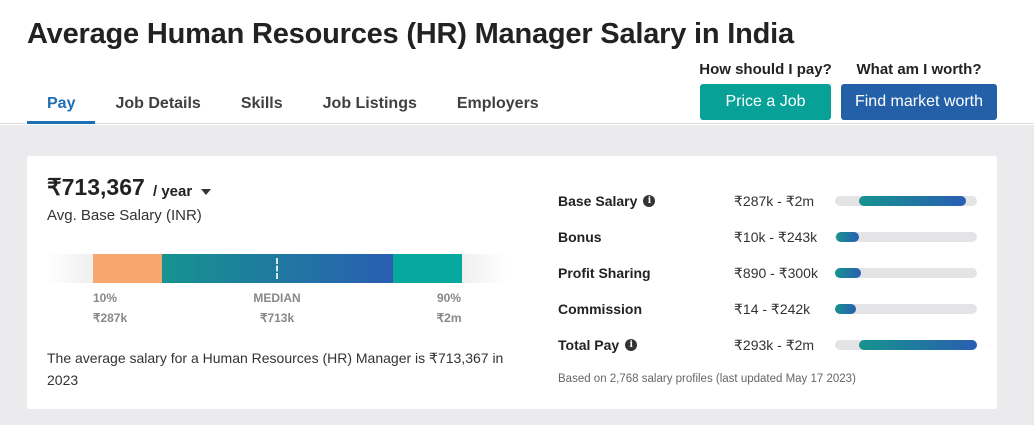  I want to click on range-segment-high, so click(427, 268).